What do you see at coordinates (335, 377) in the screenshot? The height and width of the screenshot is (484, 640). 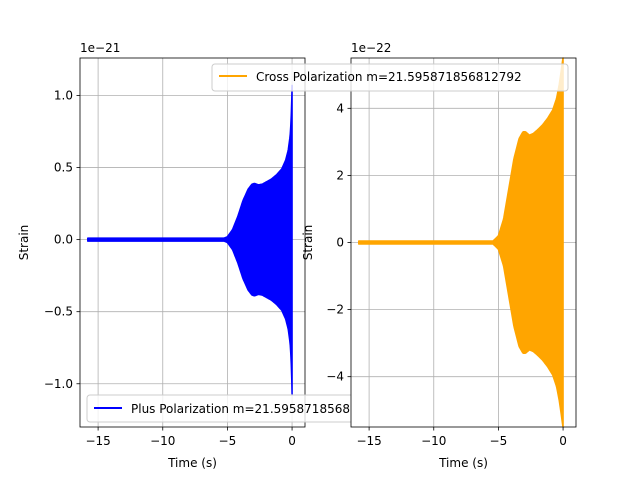 I see `y-tick-label: −4` at bounding box center [335, 377].